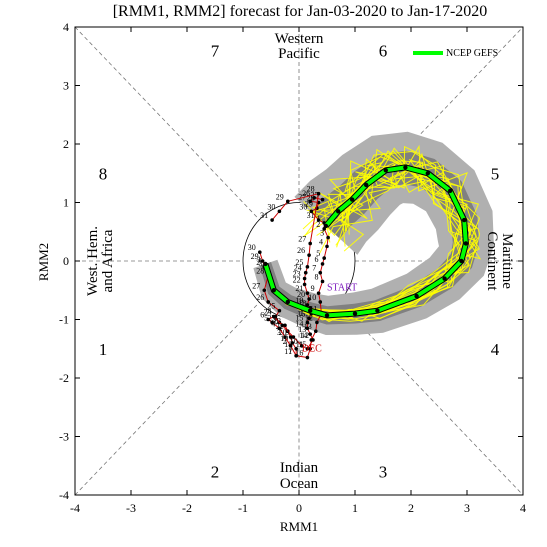 This screenshot has height=547, width=547. What do you see at coordinates (299, 468) in the screenshot?
I see `region-bottom-line1: Indian` at bounding box center [299, 468].